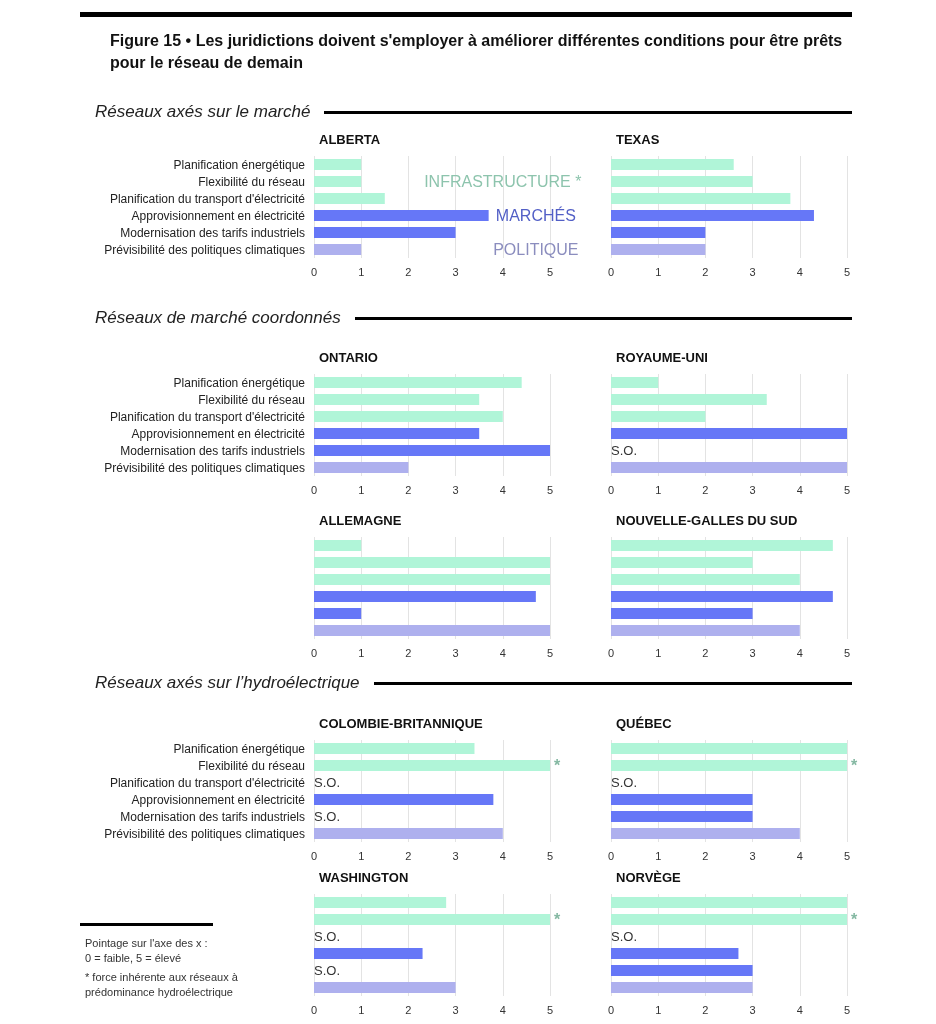 The width and height of the screenshot is (936, 1024). What do you see at coordinates (644, 723) in the screenshot?
I see `chart-title: QUÉBEC` at bounding box center [644, 723].